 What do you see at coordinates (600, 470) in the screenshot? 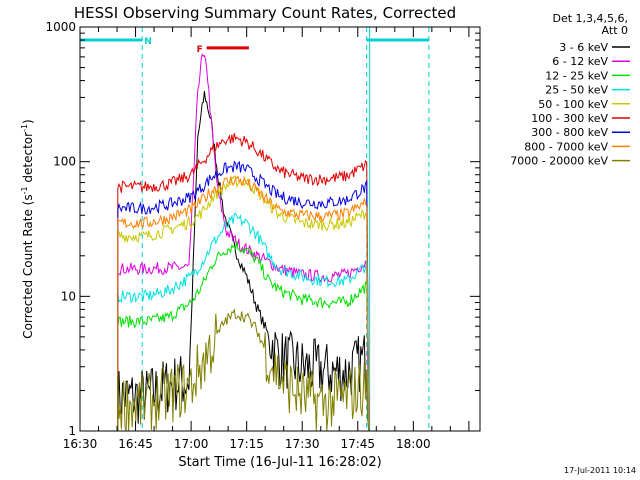
I see `footer-date: 17-Jul-2011 10:14` at bounding box center [600, 470].